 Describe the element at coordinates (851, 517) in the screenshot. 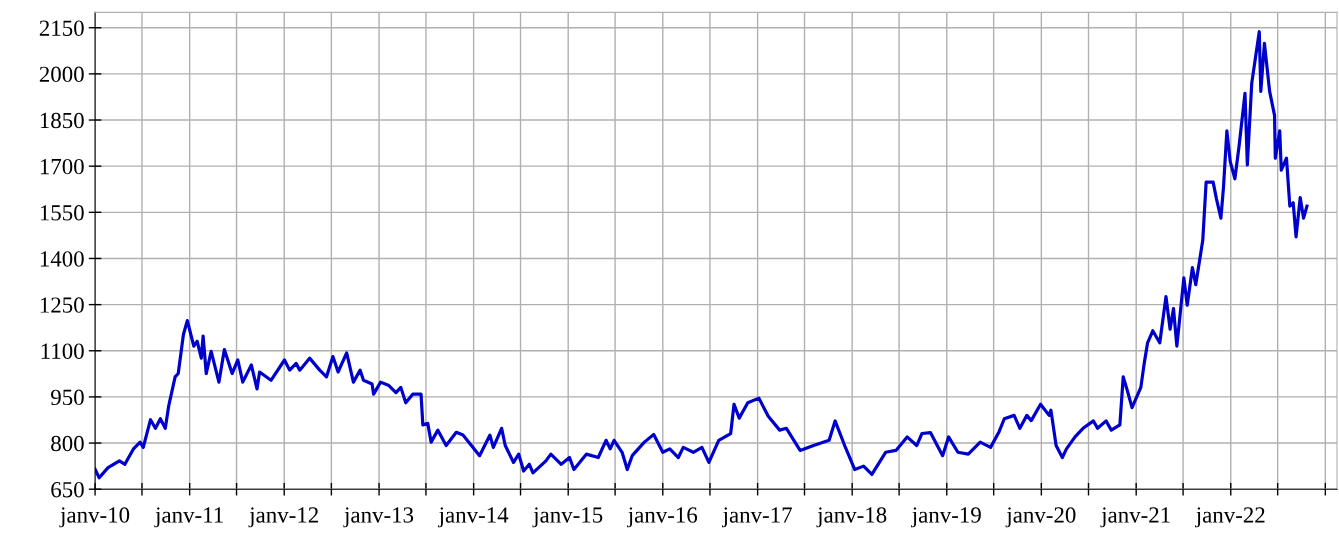

I see `x-tick-label: janv-18` at that location.